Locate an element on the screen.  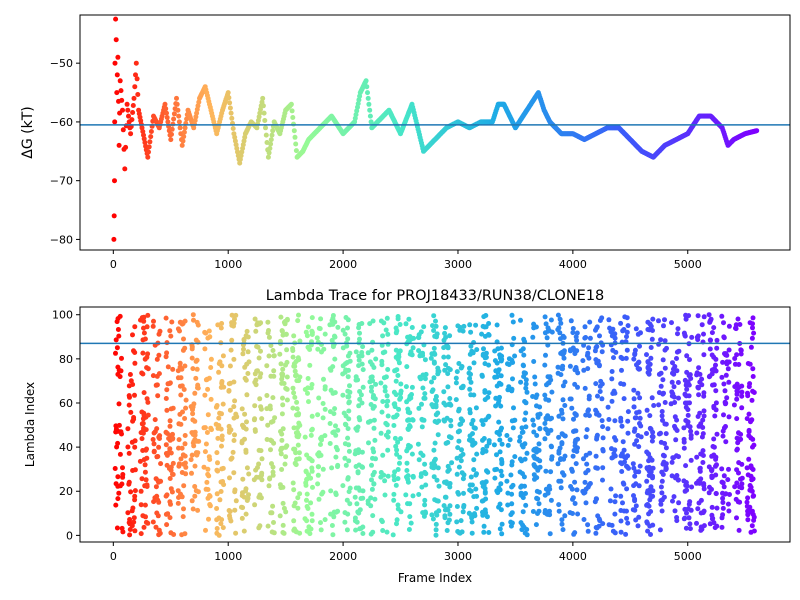
y-tick-label: −60 is located at coordinates (61, 122).